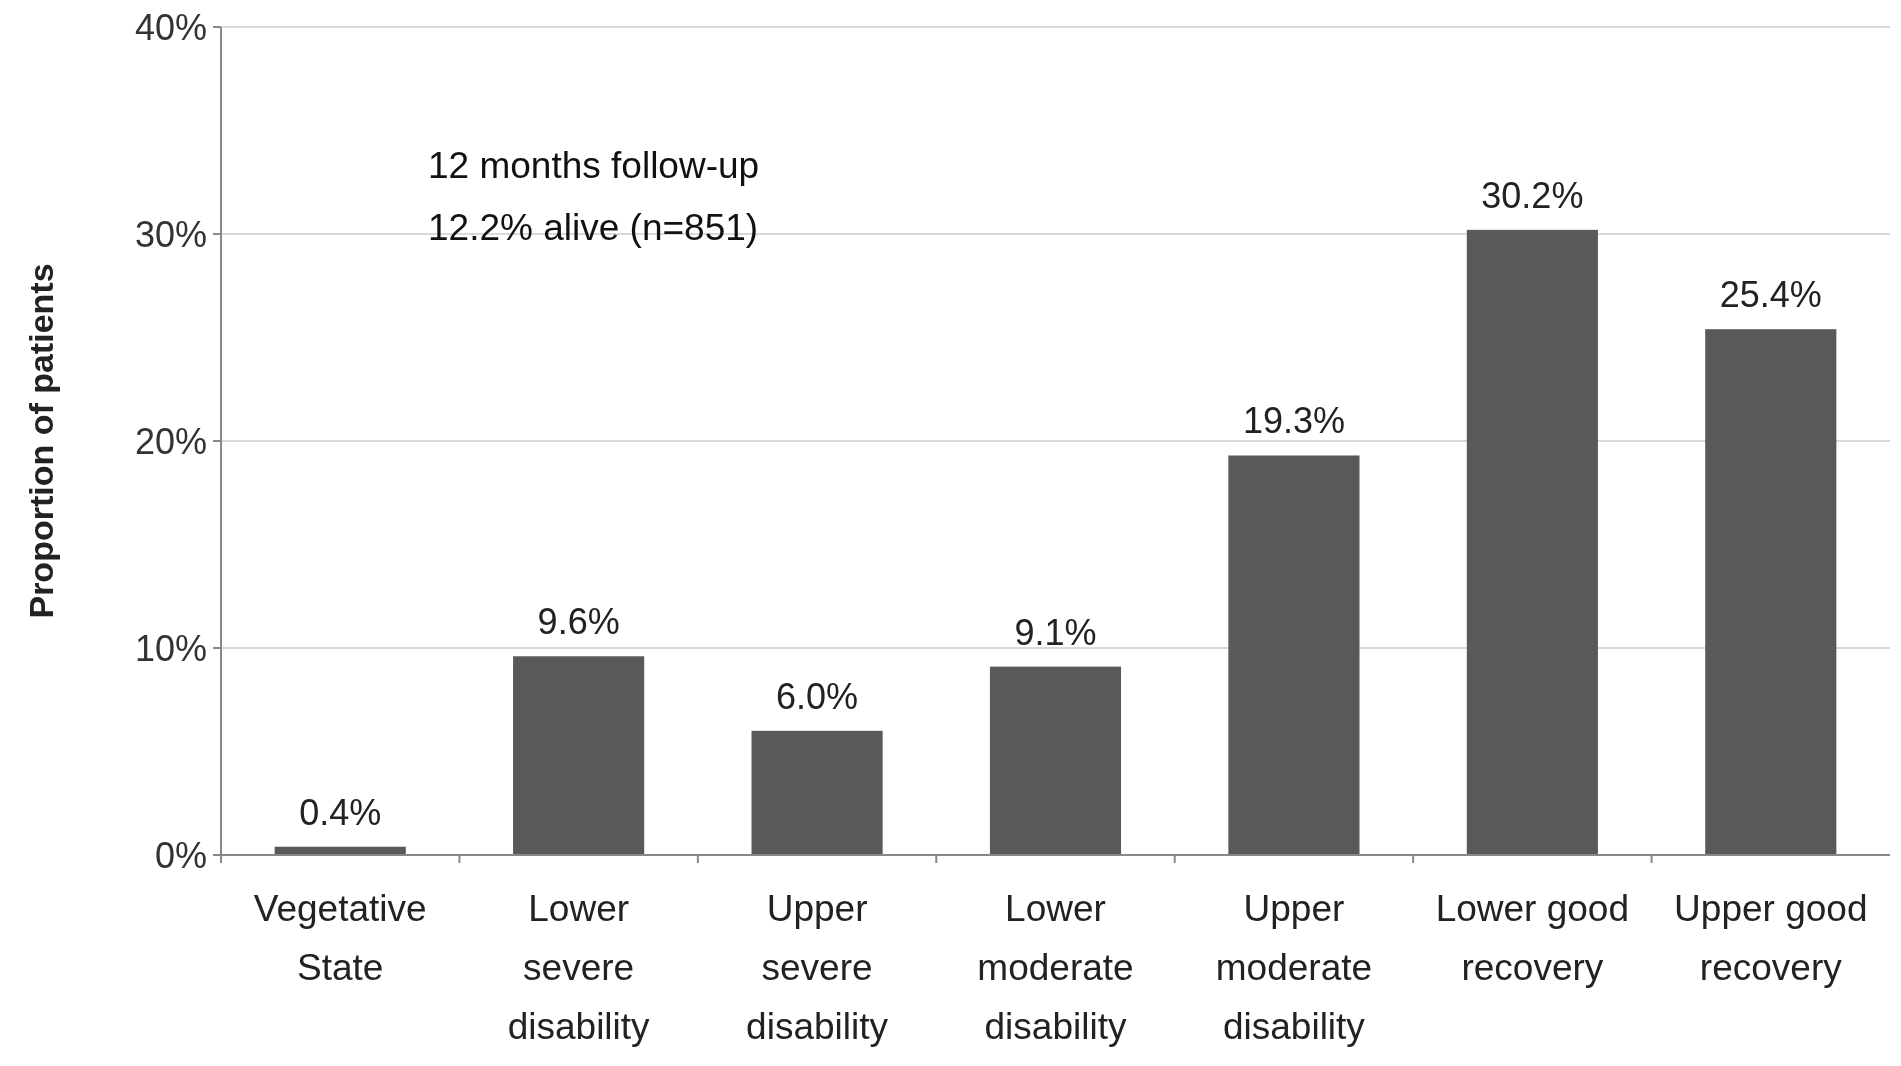  Describe the element at coordinates (340, 812) in the screenshot. I see `data-label: 0.4%` at that location.